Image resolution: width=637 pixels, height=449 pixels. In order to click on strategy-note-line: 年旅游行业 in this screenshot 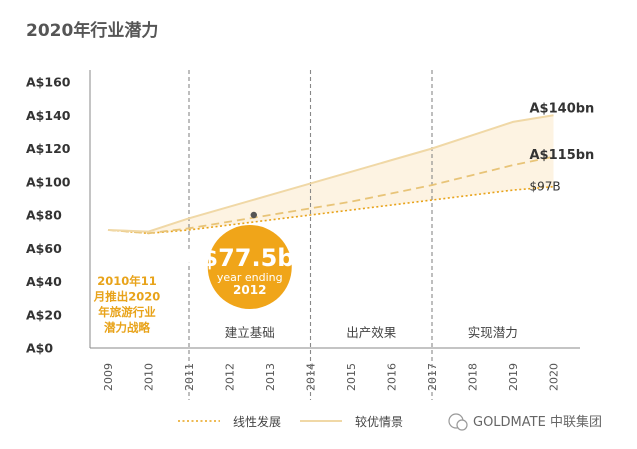, I will do `click(127, 312)`.